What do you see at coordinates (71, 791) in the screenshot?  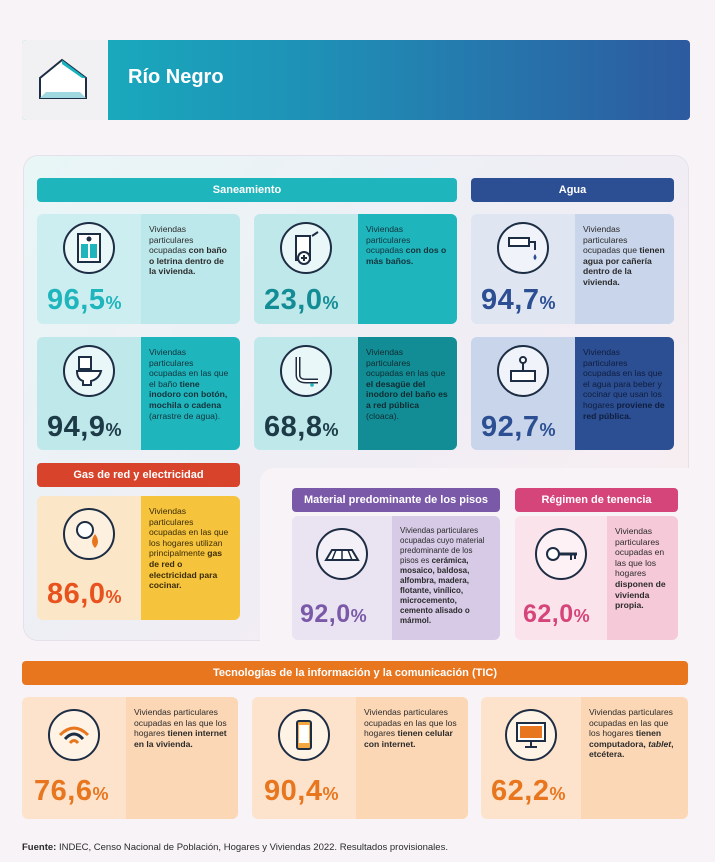 I see `card-internet-value: 76,6%` at bounding box center [71, 791].